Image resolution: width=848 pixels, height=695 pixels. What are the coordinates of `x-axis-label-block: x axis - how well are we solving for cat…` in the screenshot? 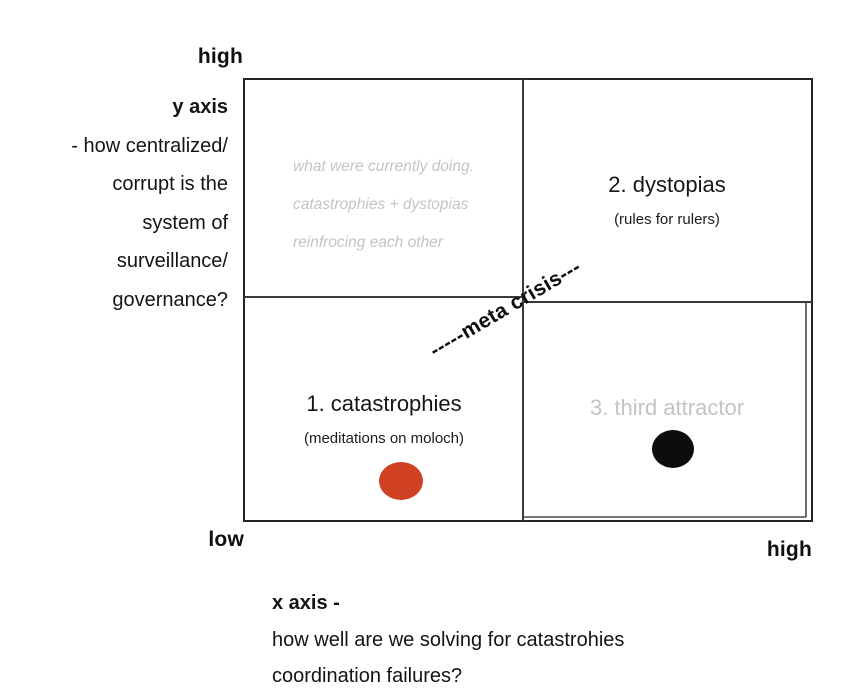 It's located at (512, 640).